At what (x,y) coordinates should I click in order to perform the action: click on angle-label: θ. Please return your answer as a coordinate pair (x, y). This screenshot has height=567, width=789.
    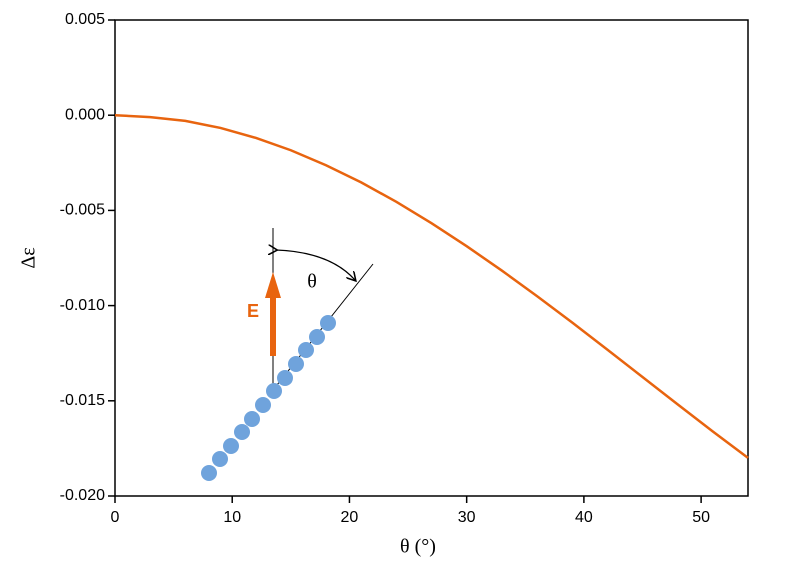
    Looking at the image, I should click on (312, 282).